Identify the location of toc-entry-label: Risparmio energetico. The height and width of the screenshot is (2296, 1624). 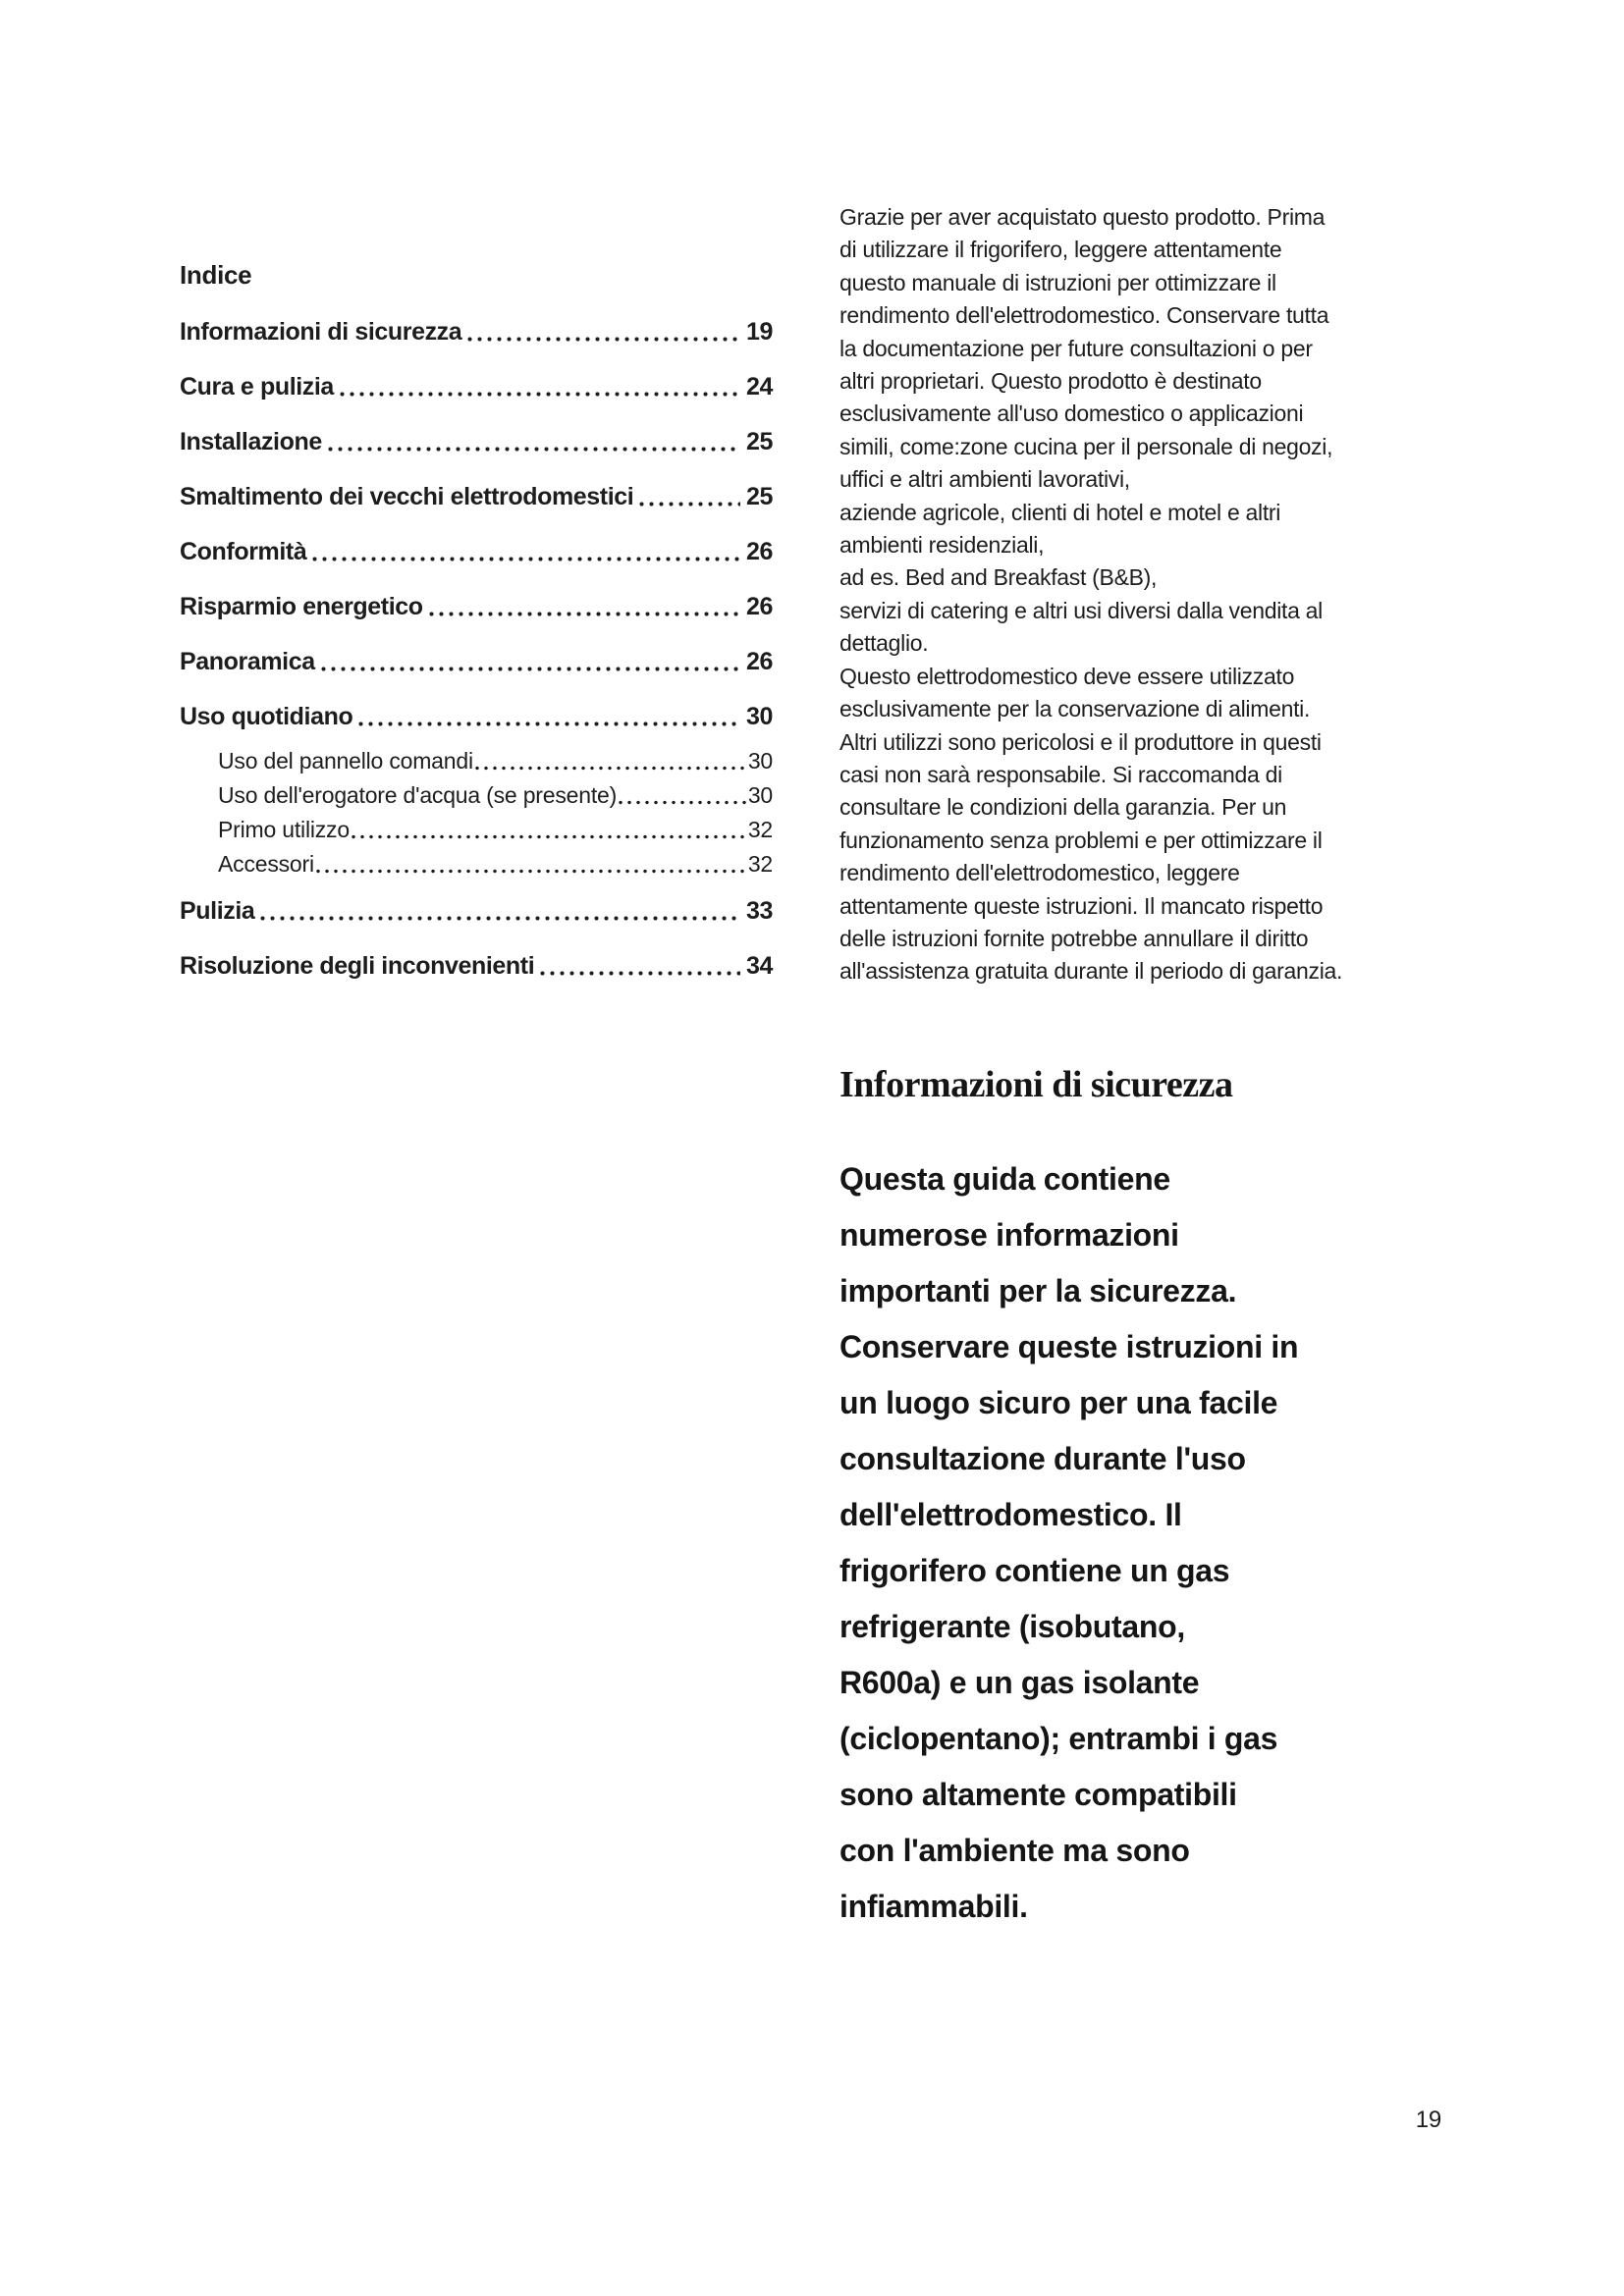
(301, 606).